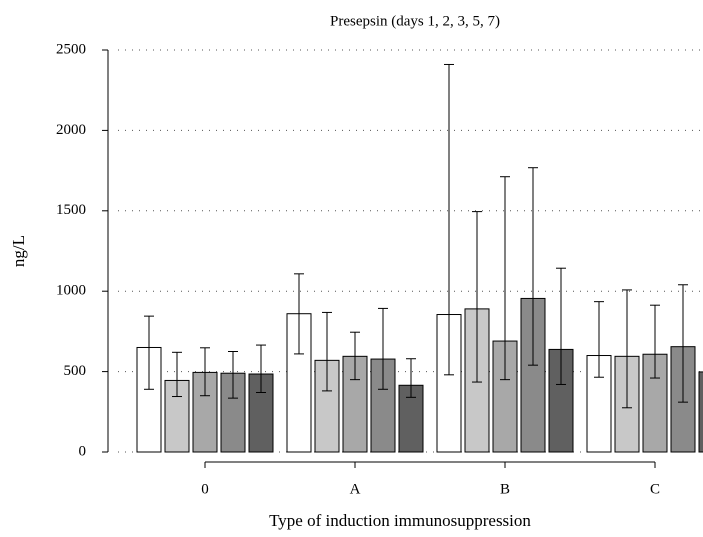 The width and height of the screenshot is (703, 537). What do you see at coordinates (71, 291) in the screenshot?
I see `y-tick-label: 1000` at bounding box center [71, 291].